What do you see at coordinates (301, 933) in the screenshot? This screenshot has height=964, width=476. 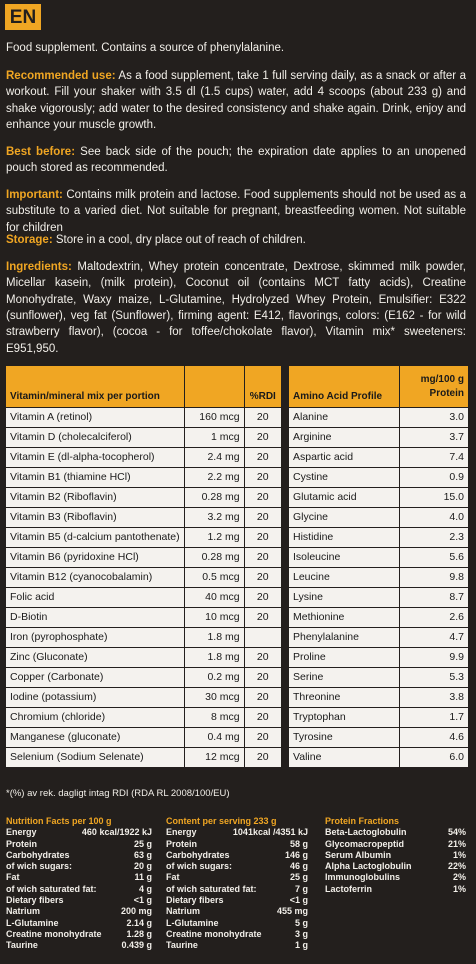 I see `facts-value: 3 g` at bounding box center [301, 933].